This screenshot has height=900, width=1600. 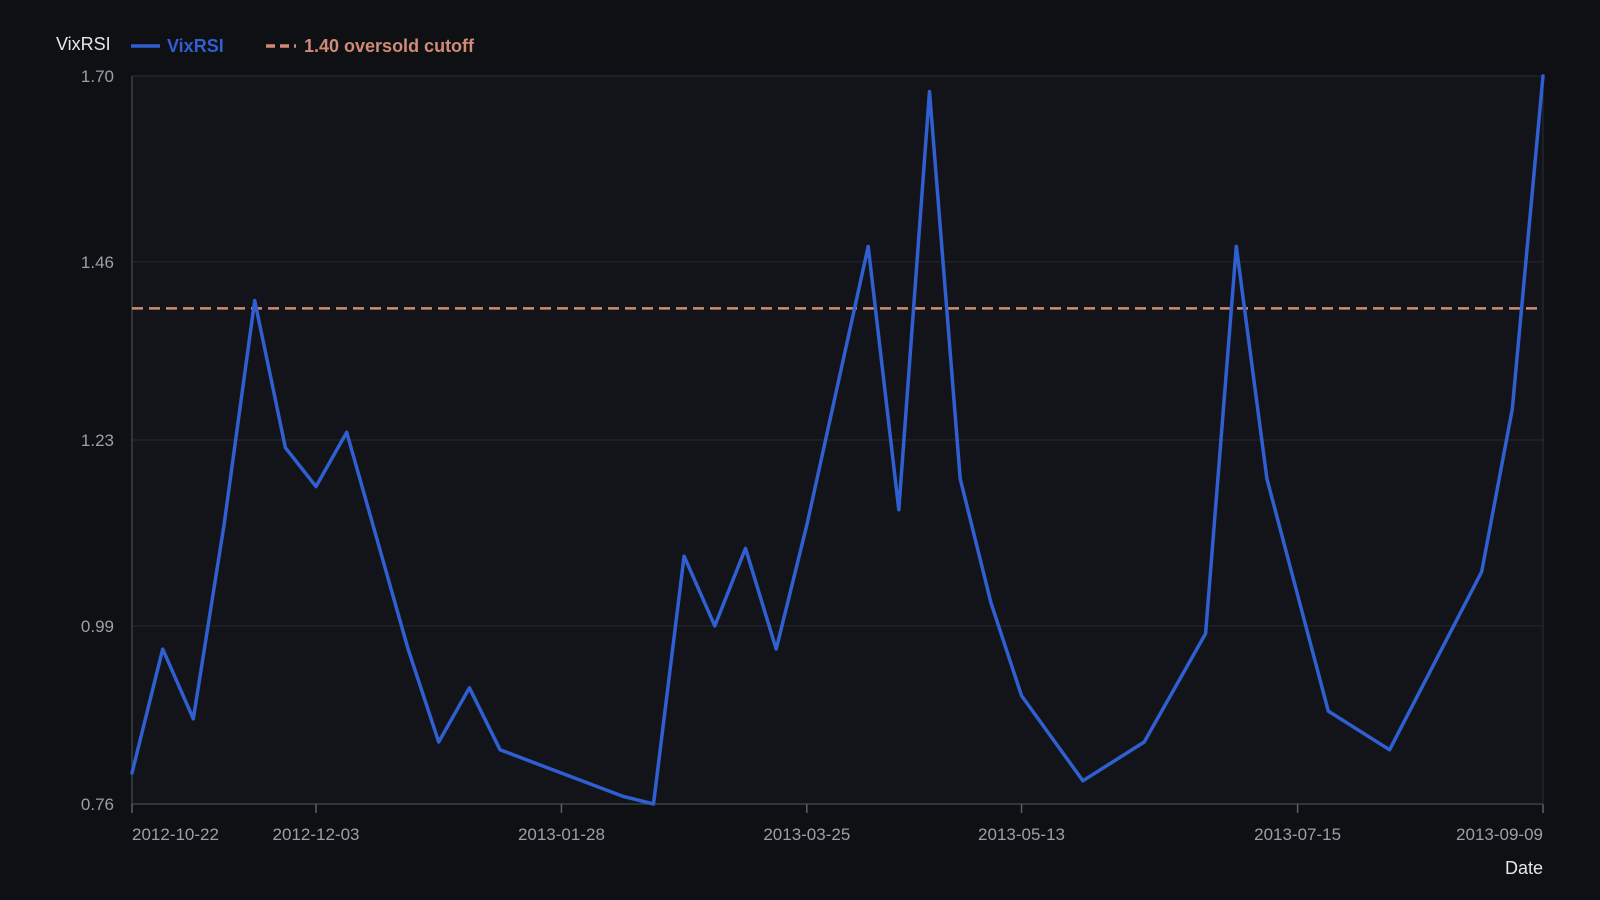 What do you see at coordinates (316, 834) in the screenshot?
I see `x-tick-label: 2012-12-03` at bounding box center [316, 834].